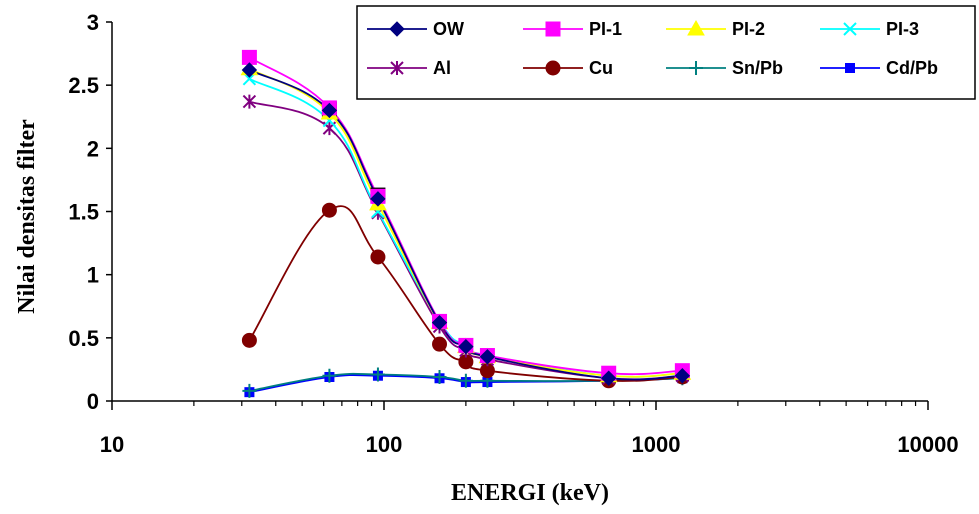 The width and height of the screenshot is (979, 514). Describe the element at coordinates (83, 212) in the screenshot. I see `y-tick-label: 1.5` at that location.